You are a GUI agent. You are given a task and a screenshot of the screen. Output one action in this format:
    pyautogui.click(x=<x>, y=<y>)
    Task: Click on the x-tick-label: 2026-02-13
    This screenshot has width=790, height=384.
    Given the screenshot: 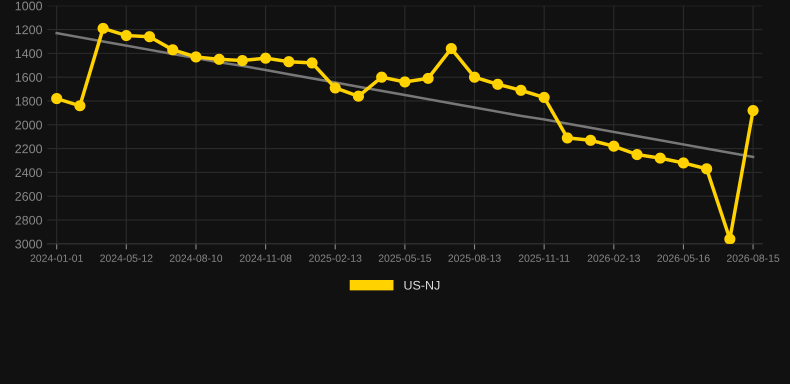 What is the action you would take?
    pyautogui.click(x=614, y=258)
    